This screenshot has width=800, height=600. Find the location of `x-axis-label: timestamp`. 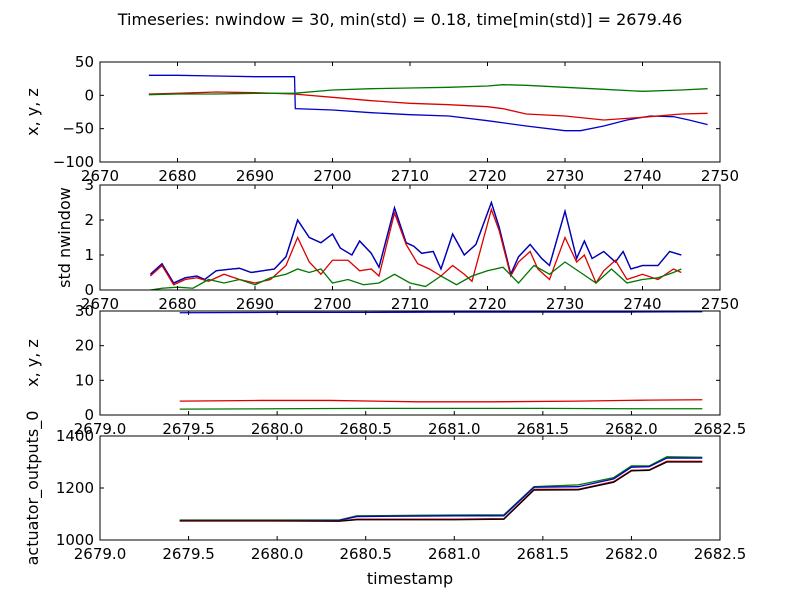

x-axis-label: timestamp is located at coordinates (410, 578).